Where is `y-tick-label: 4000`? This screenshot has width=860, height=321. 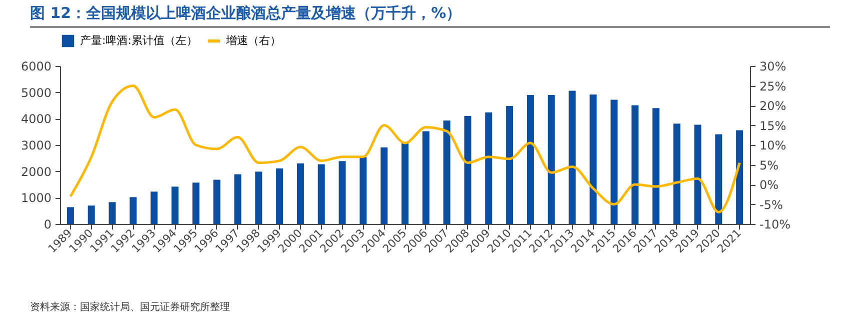 y-tick-label: 4000 is located at coordinates (36, 119).